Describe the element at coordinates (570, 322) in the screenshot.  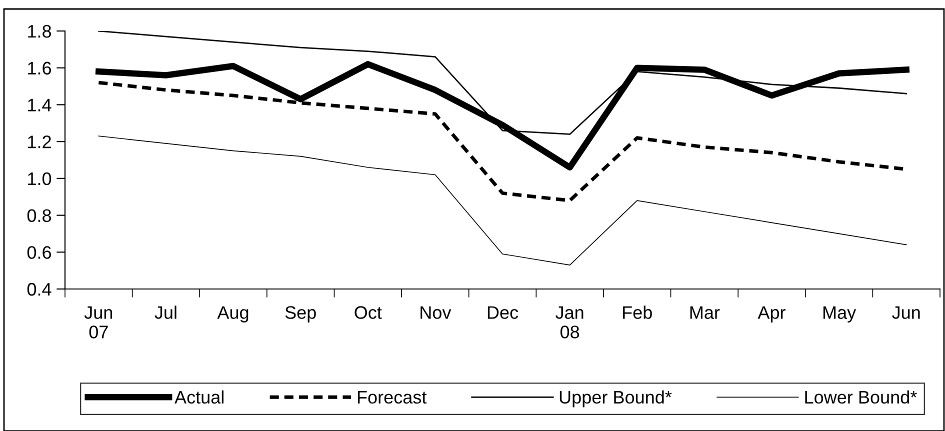
I see `x-tick-label: Jan 08` at that location.